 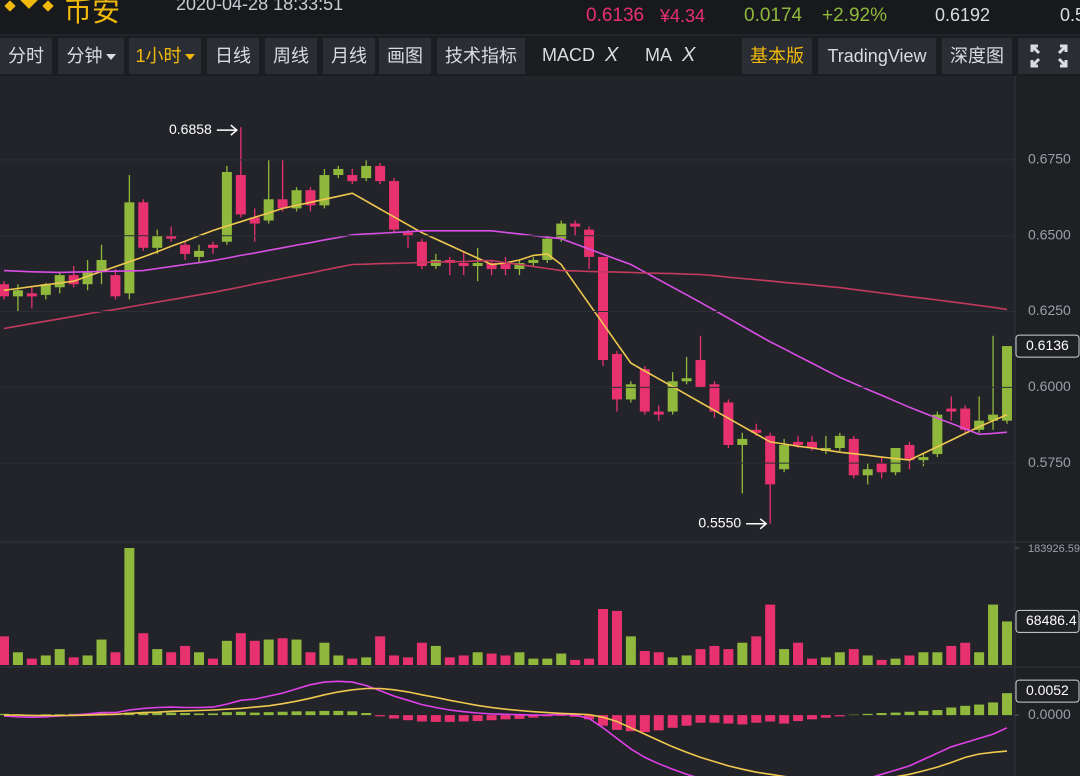 What do you see at coordinates (763, 524) in the screenshot?
I see `annotation-arrowhead` at bounding box center [763, 524].